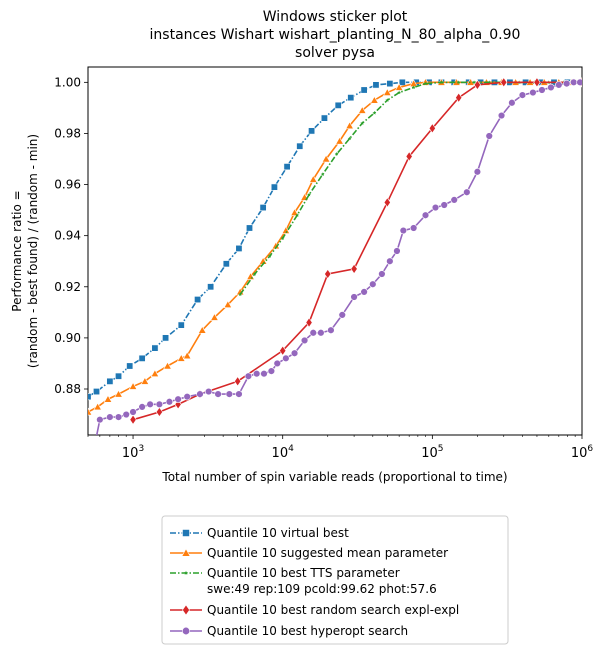  I want to click on y-axis-ticks: 0.88 0.90 0.92 0.94 0.96 0.98 1.00, so click(71, 235).